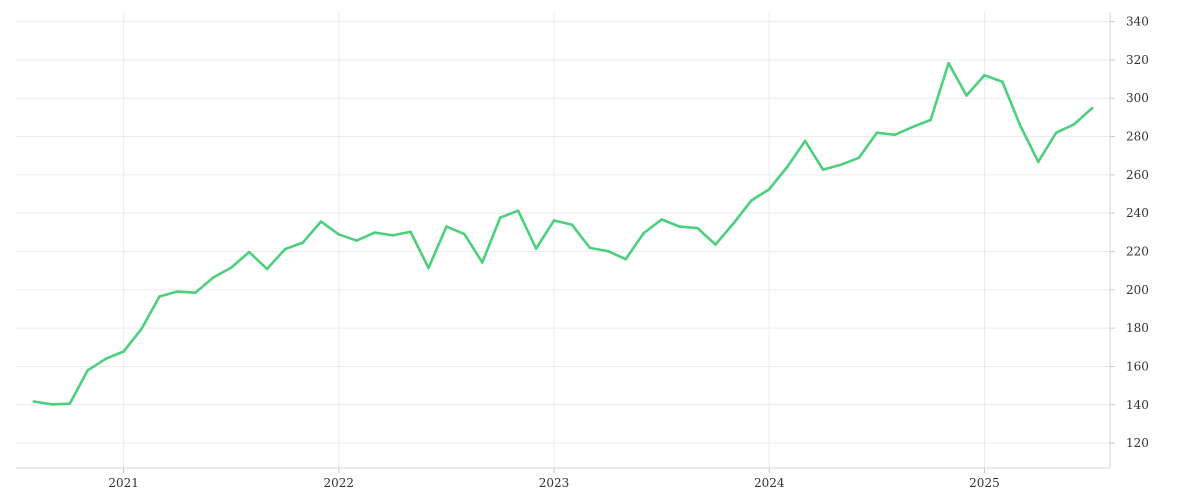 Image resolution: width=1200 pixels, height=504 pixels. I want to click on y-tick-label: 140, so click(1137, 405).